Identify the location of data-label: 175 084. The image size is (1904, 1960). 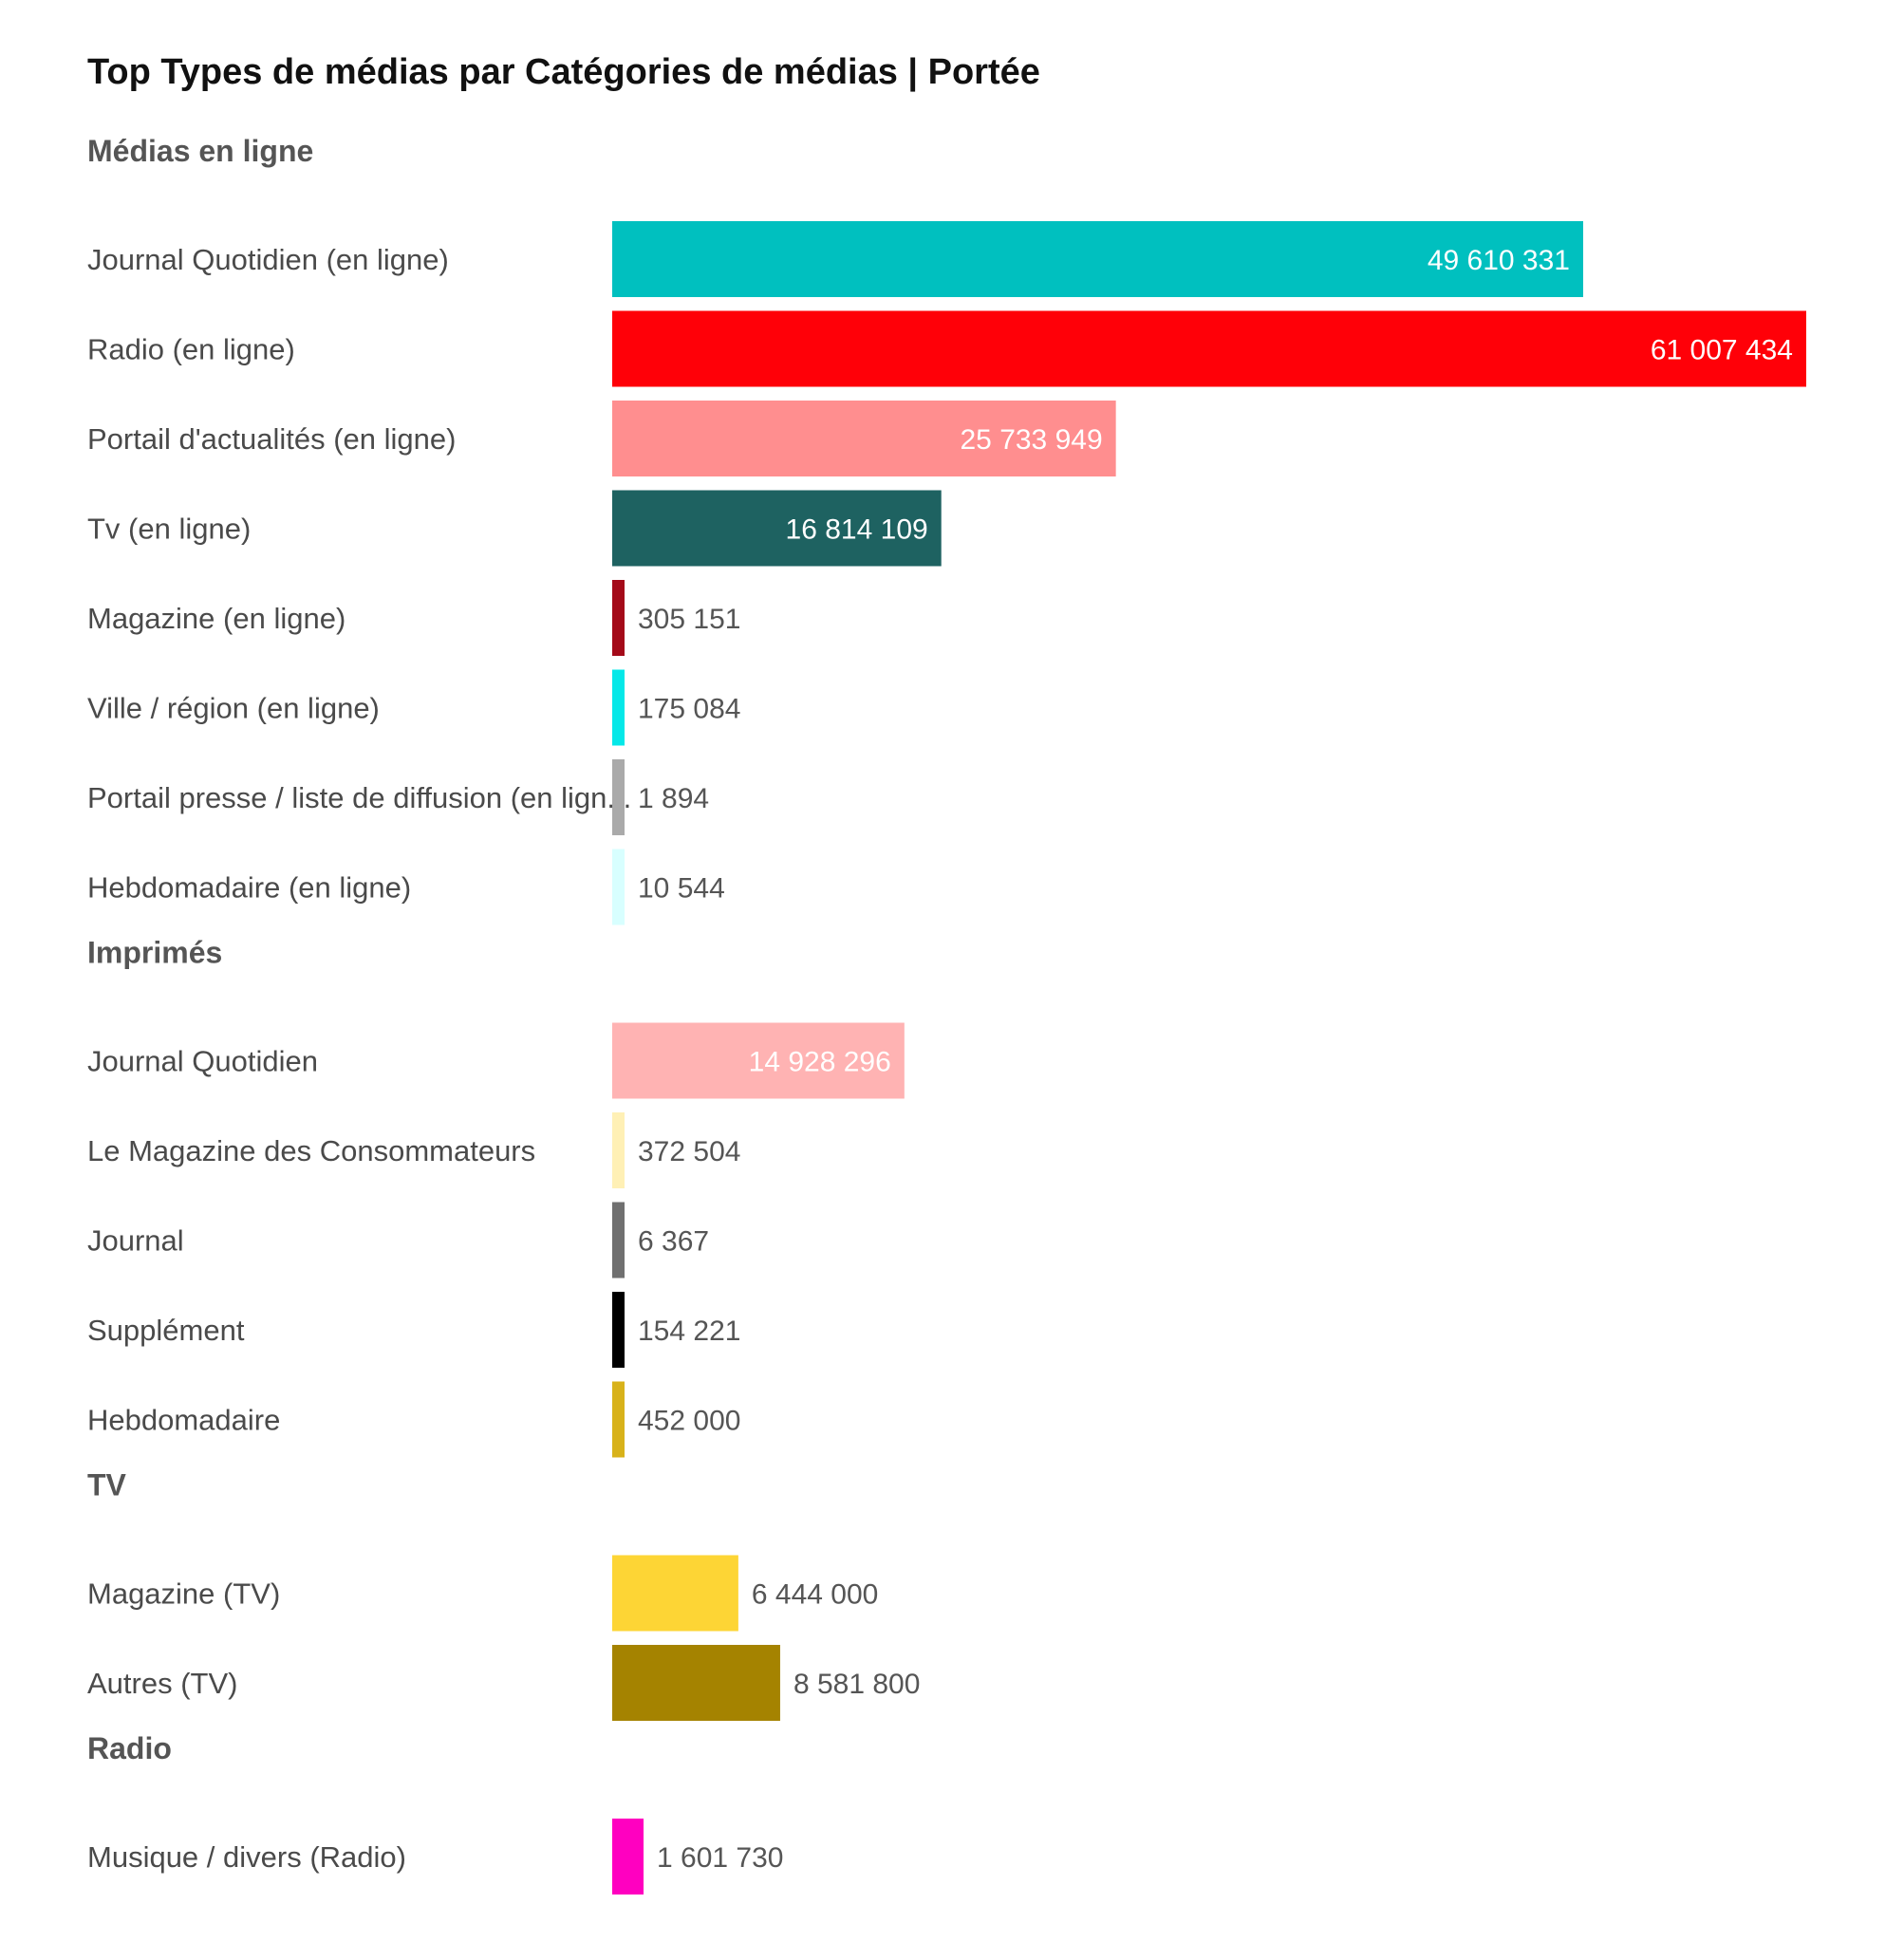
(689, 709).